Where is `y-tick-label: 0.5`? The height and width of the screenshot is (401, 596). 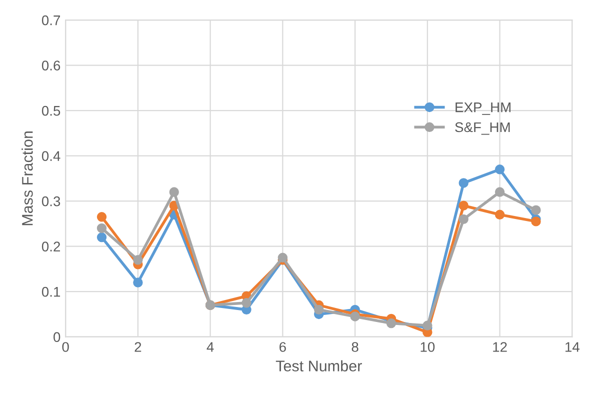
y-tick-label: 0.5 is located at coordinates (51, 111).